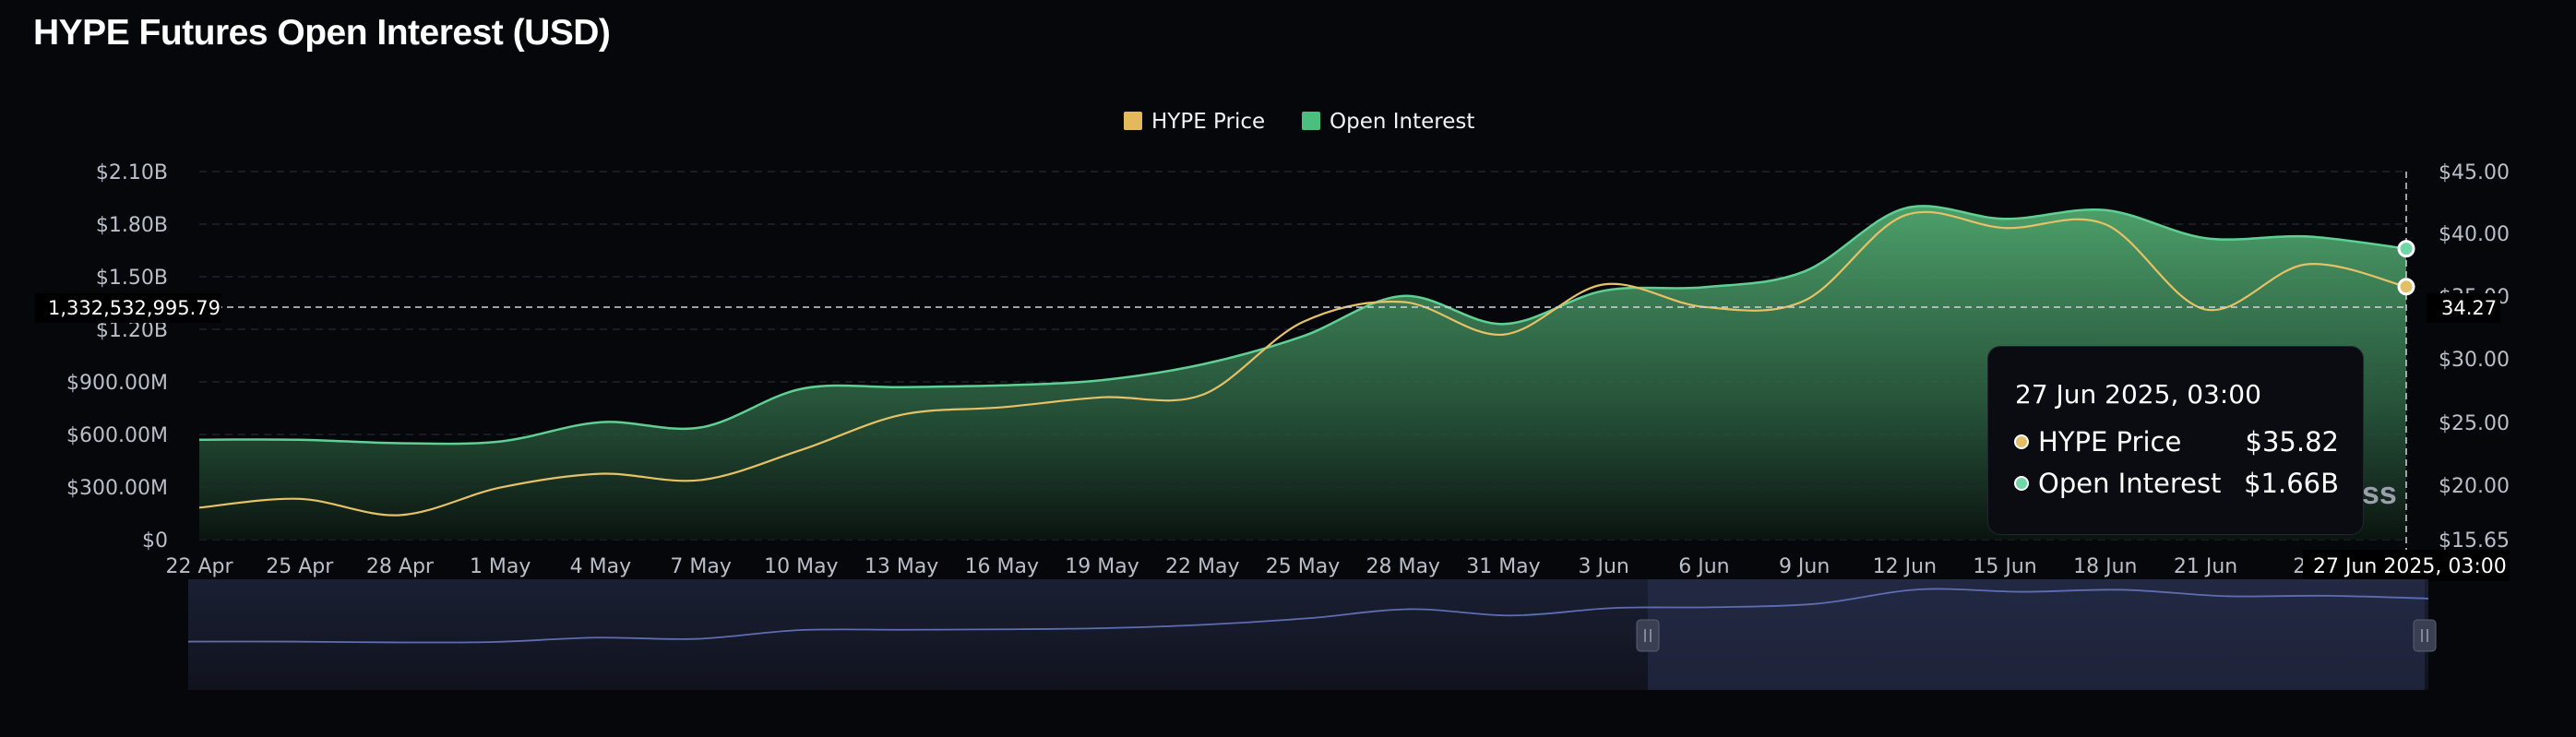 The image size is (2576, 737). Describe the element at coordinates (117, 488) in the screenshot. I see `left-tick-label: $300.00M` at that location.